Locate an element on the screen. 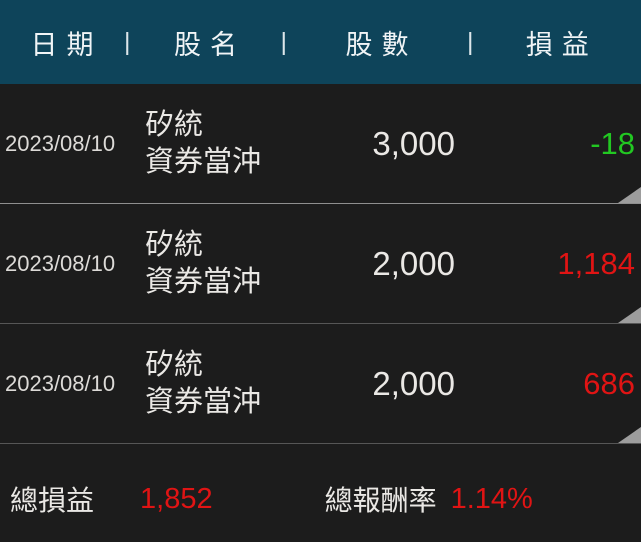 The height and width of the screenshot is (542, 641). profit-loss-value: 686 is located at coordinates (609, 383).